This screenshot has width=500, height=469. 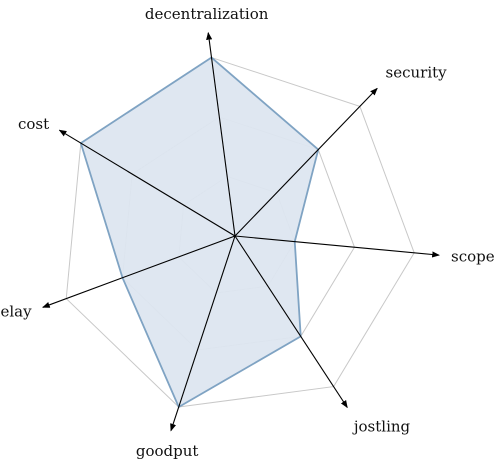 I want to click on axis-label-delay: delay, so click(x=16, y=311).